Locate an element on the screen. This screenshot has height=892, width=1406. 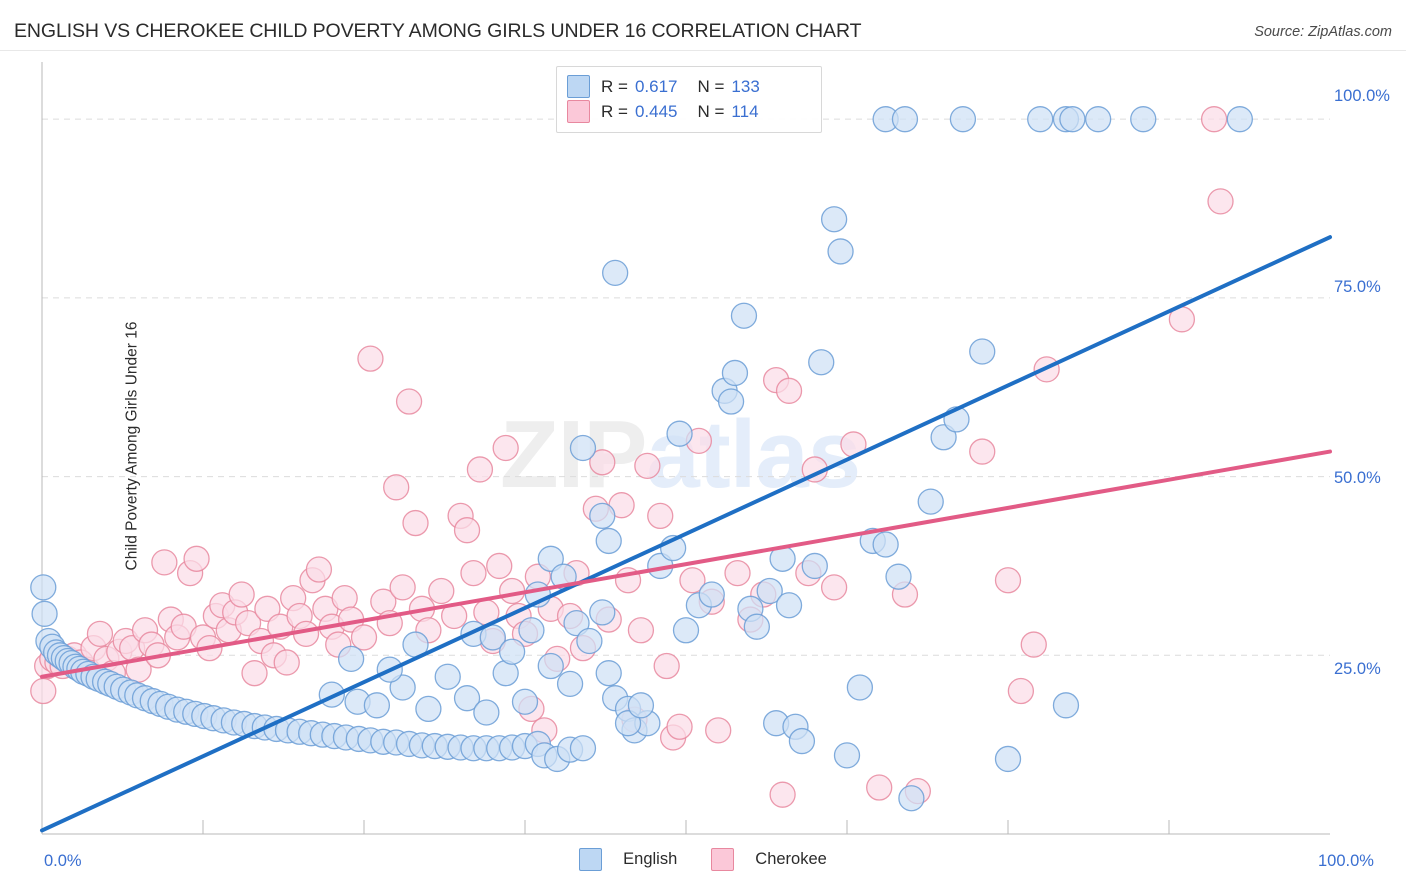
legend-swatch-english-icon is located at coordinates (591, 859).